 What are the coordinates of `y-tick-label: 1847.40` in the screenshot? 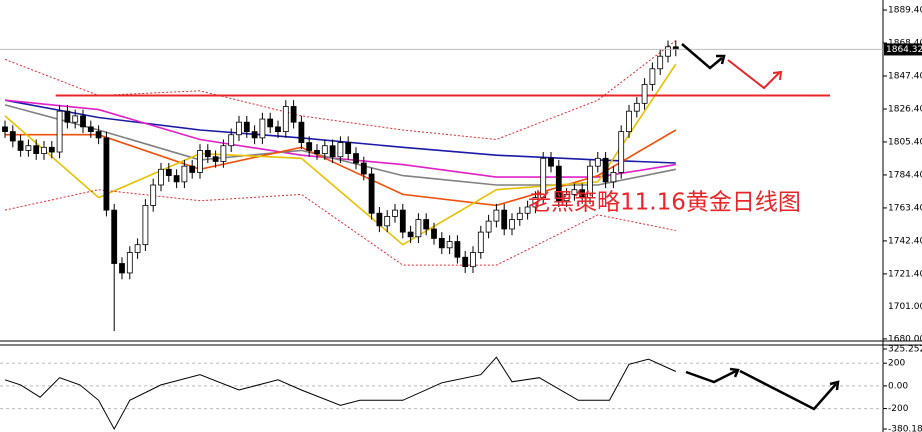 It's located at (905, 77).